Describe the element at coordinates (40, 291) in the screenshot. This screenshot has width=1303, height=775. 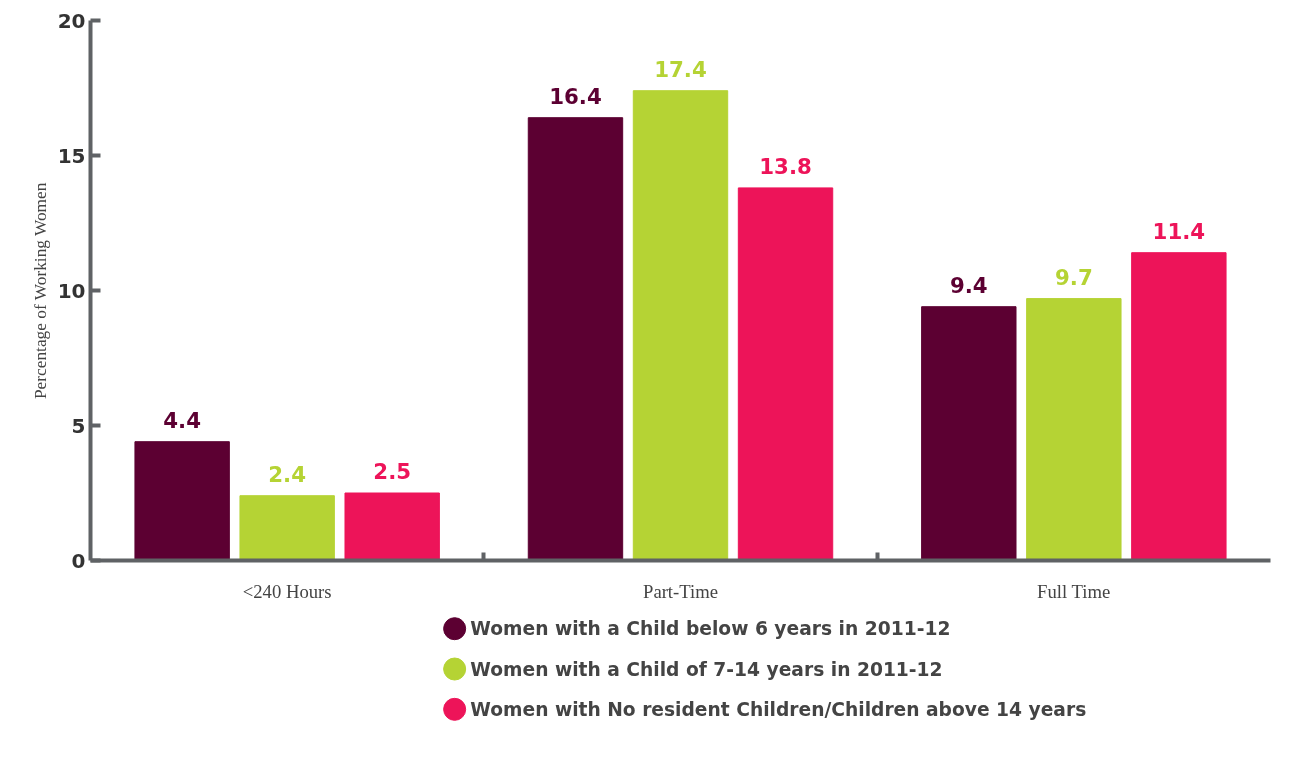
I see `y-axis-title: Percentage of Working Women` at that location.